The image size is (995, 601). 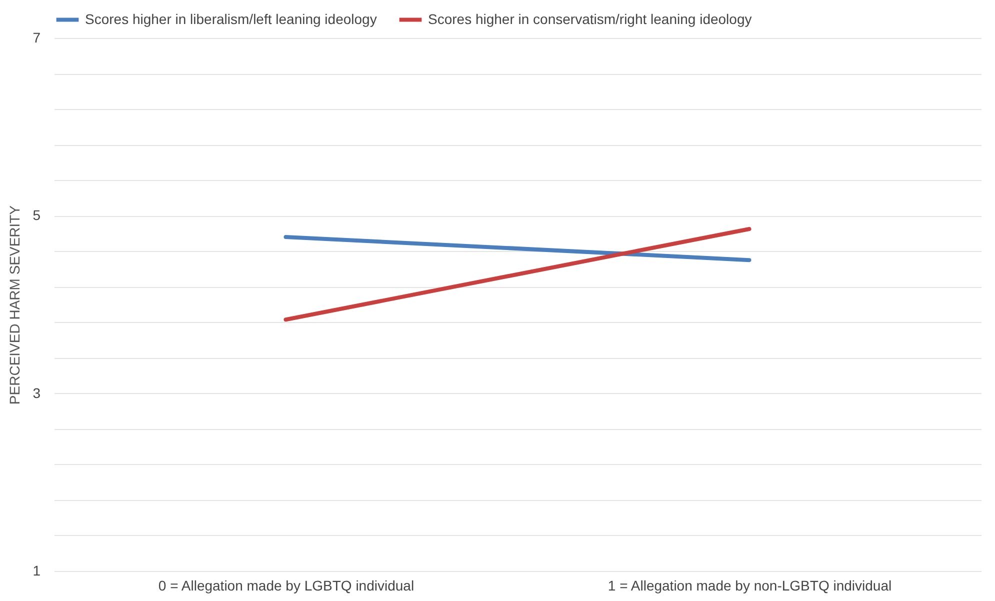 I want to click on legend-label: Scores higher in liberalism/left leaning ideology, so click(x=231, y=18).